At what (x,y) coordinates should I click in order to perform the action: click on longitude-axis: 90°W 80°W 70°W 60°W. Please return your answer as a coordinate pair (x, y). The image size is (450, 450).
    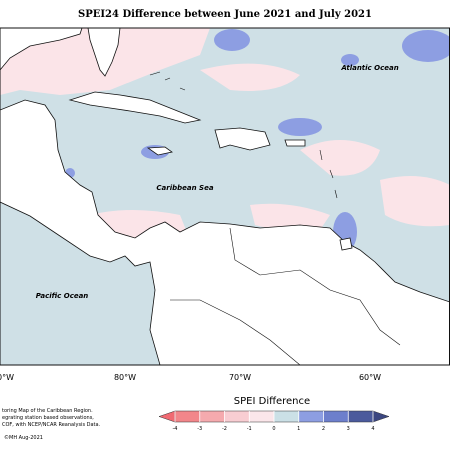
    Looking at the image, I should click on (190, 377).